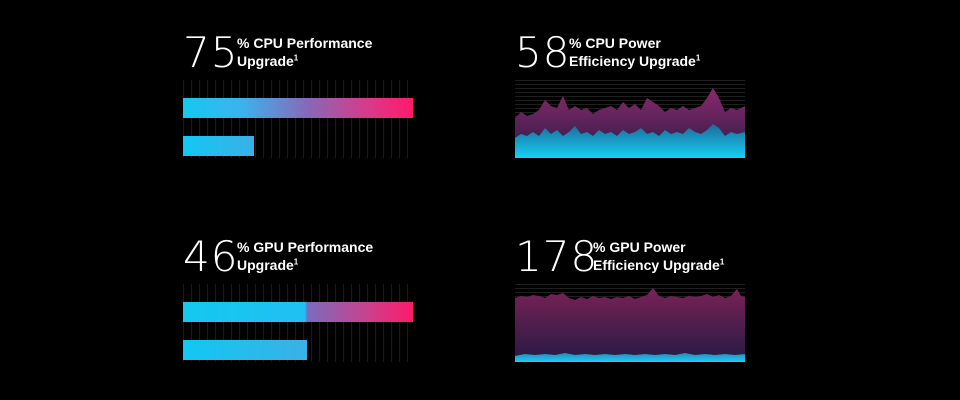 This screenshot has width=960, height=400. What do you see at coordinates (305, 256) in the screenshot?
I see `gpu-performance-label: % GPU Performance Upgrade1` at bounding box center [305, 256].